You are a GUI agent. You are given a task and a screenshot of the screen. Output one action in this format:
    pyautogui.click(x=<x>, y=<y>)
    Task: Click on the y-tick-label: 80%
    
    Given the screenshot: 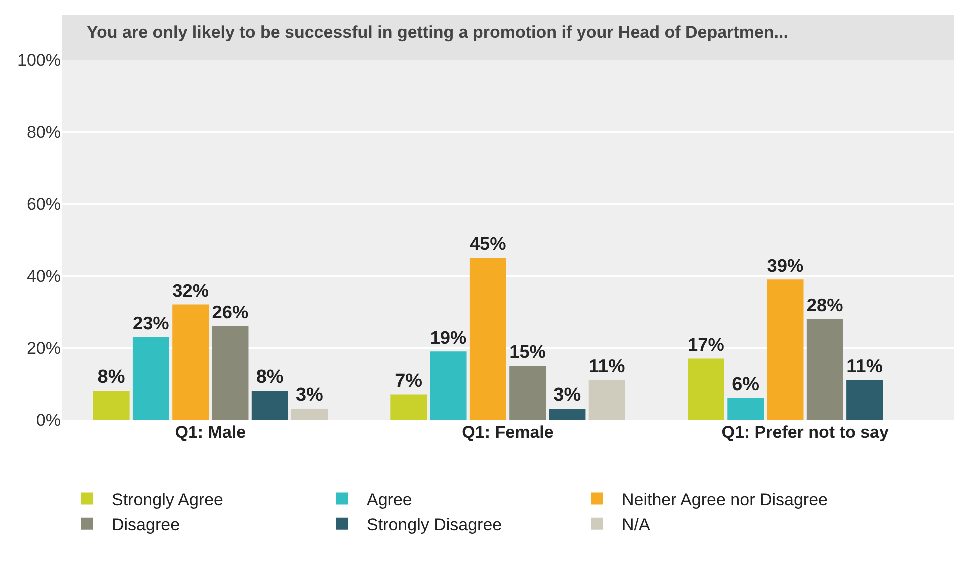 What is the action you would take?
    pyautogui.click(x=43, y=132)
    